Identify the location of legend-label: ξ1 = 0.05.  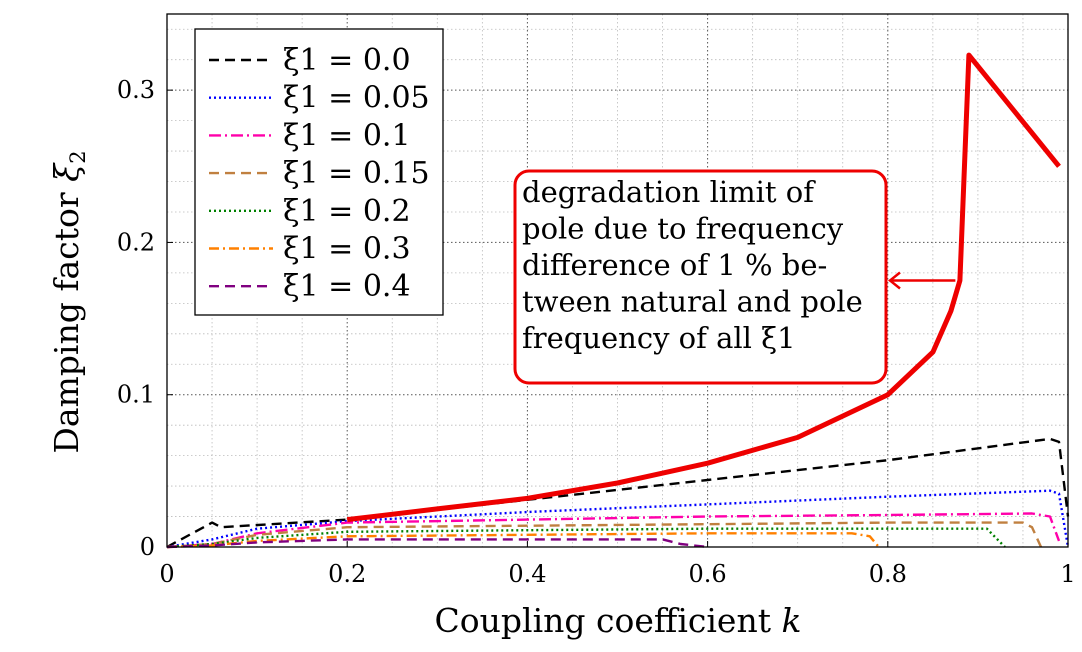
(356, 98).